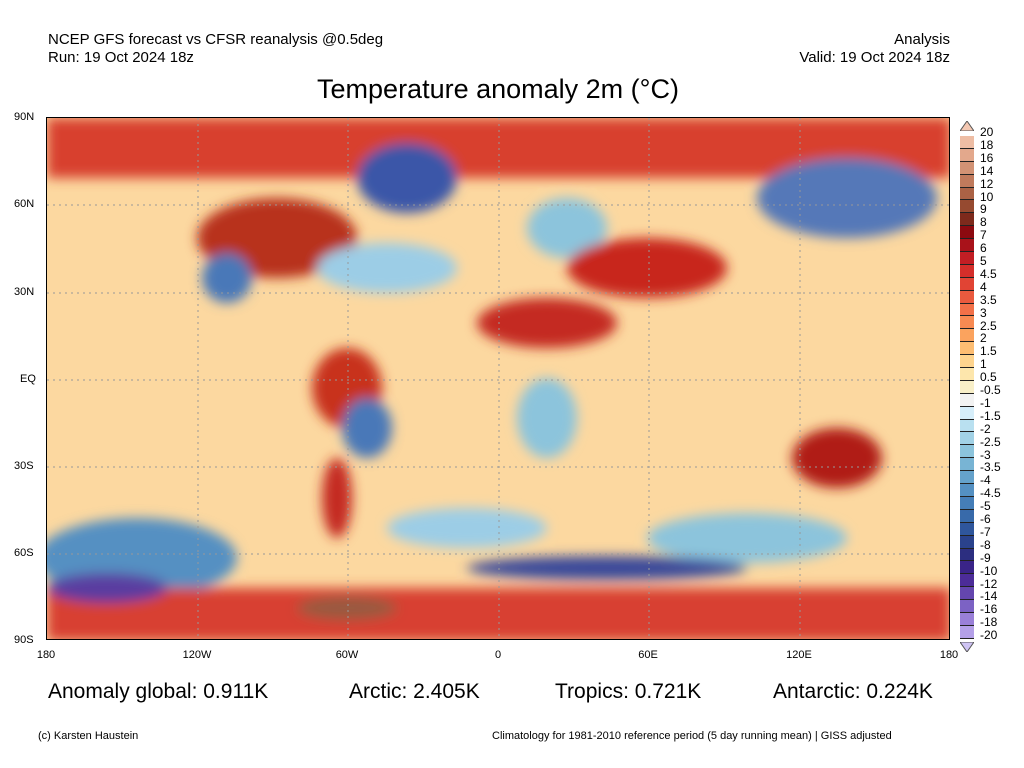 This screenshot has height=768, width=1024. I want to click on arctic-anomaly: Arctic: 2.405K, so click(414, 691).